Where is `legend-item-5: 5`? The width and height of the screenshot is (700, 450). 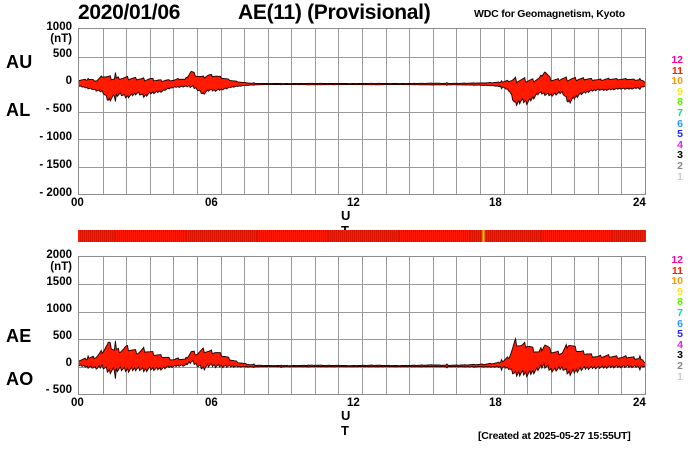 legend-item-5: 5 is located at coordinates (680, 134).